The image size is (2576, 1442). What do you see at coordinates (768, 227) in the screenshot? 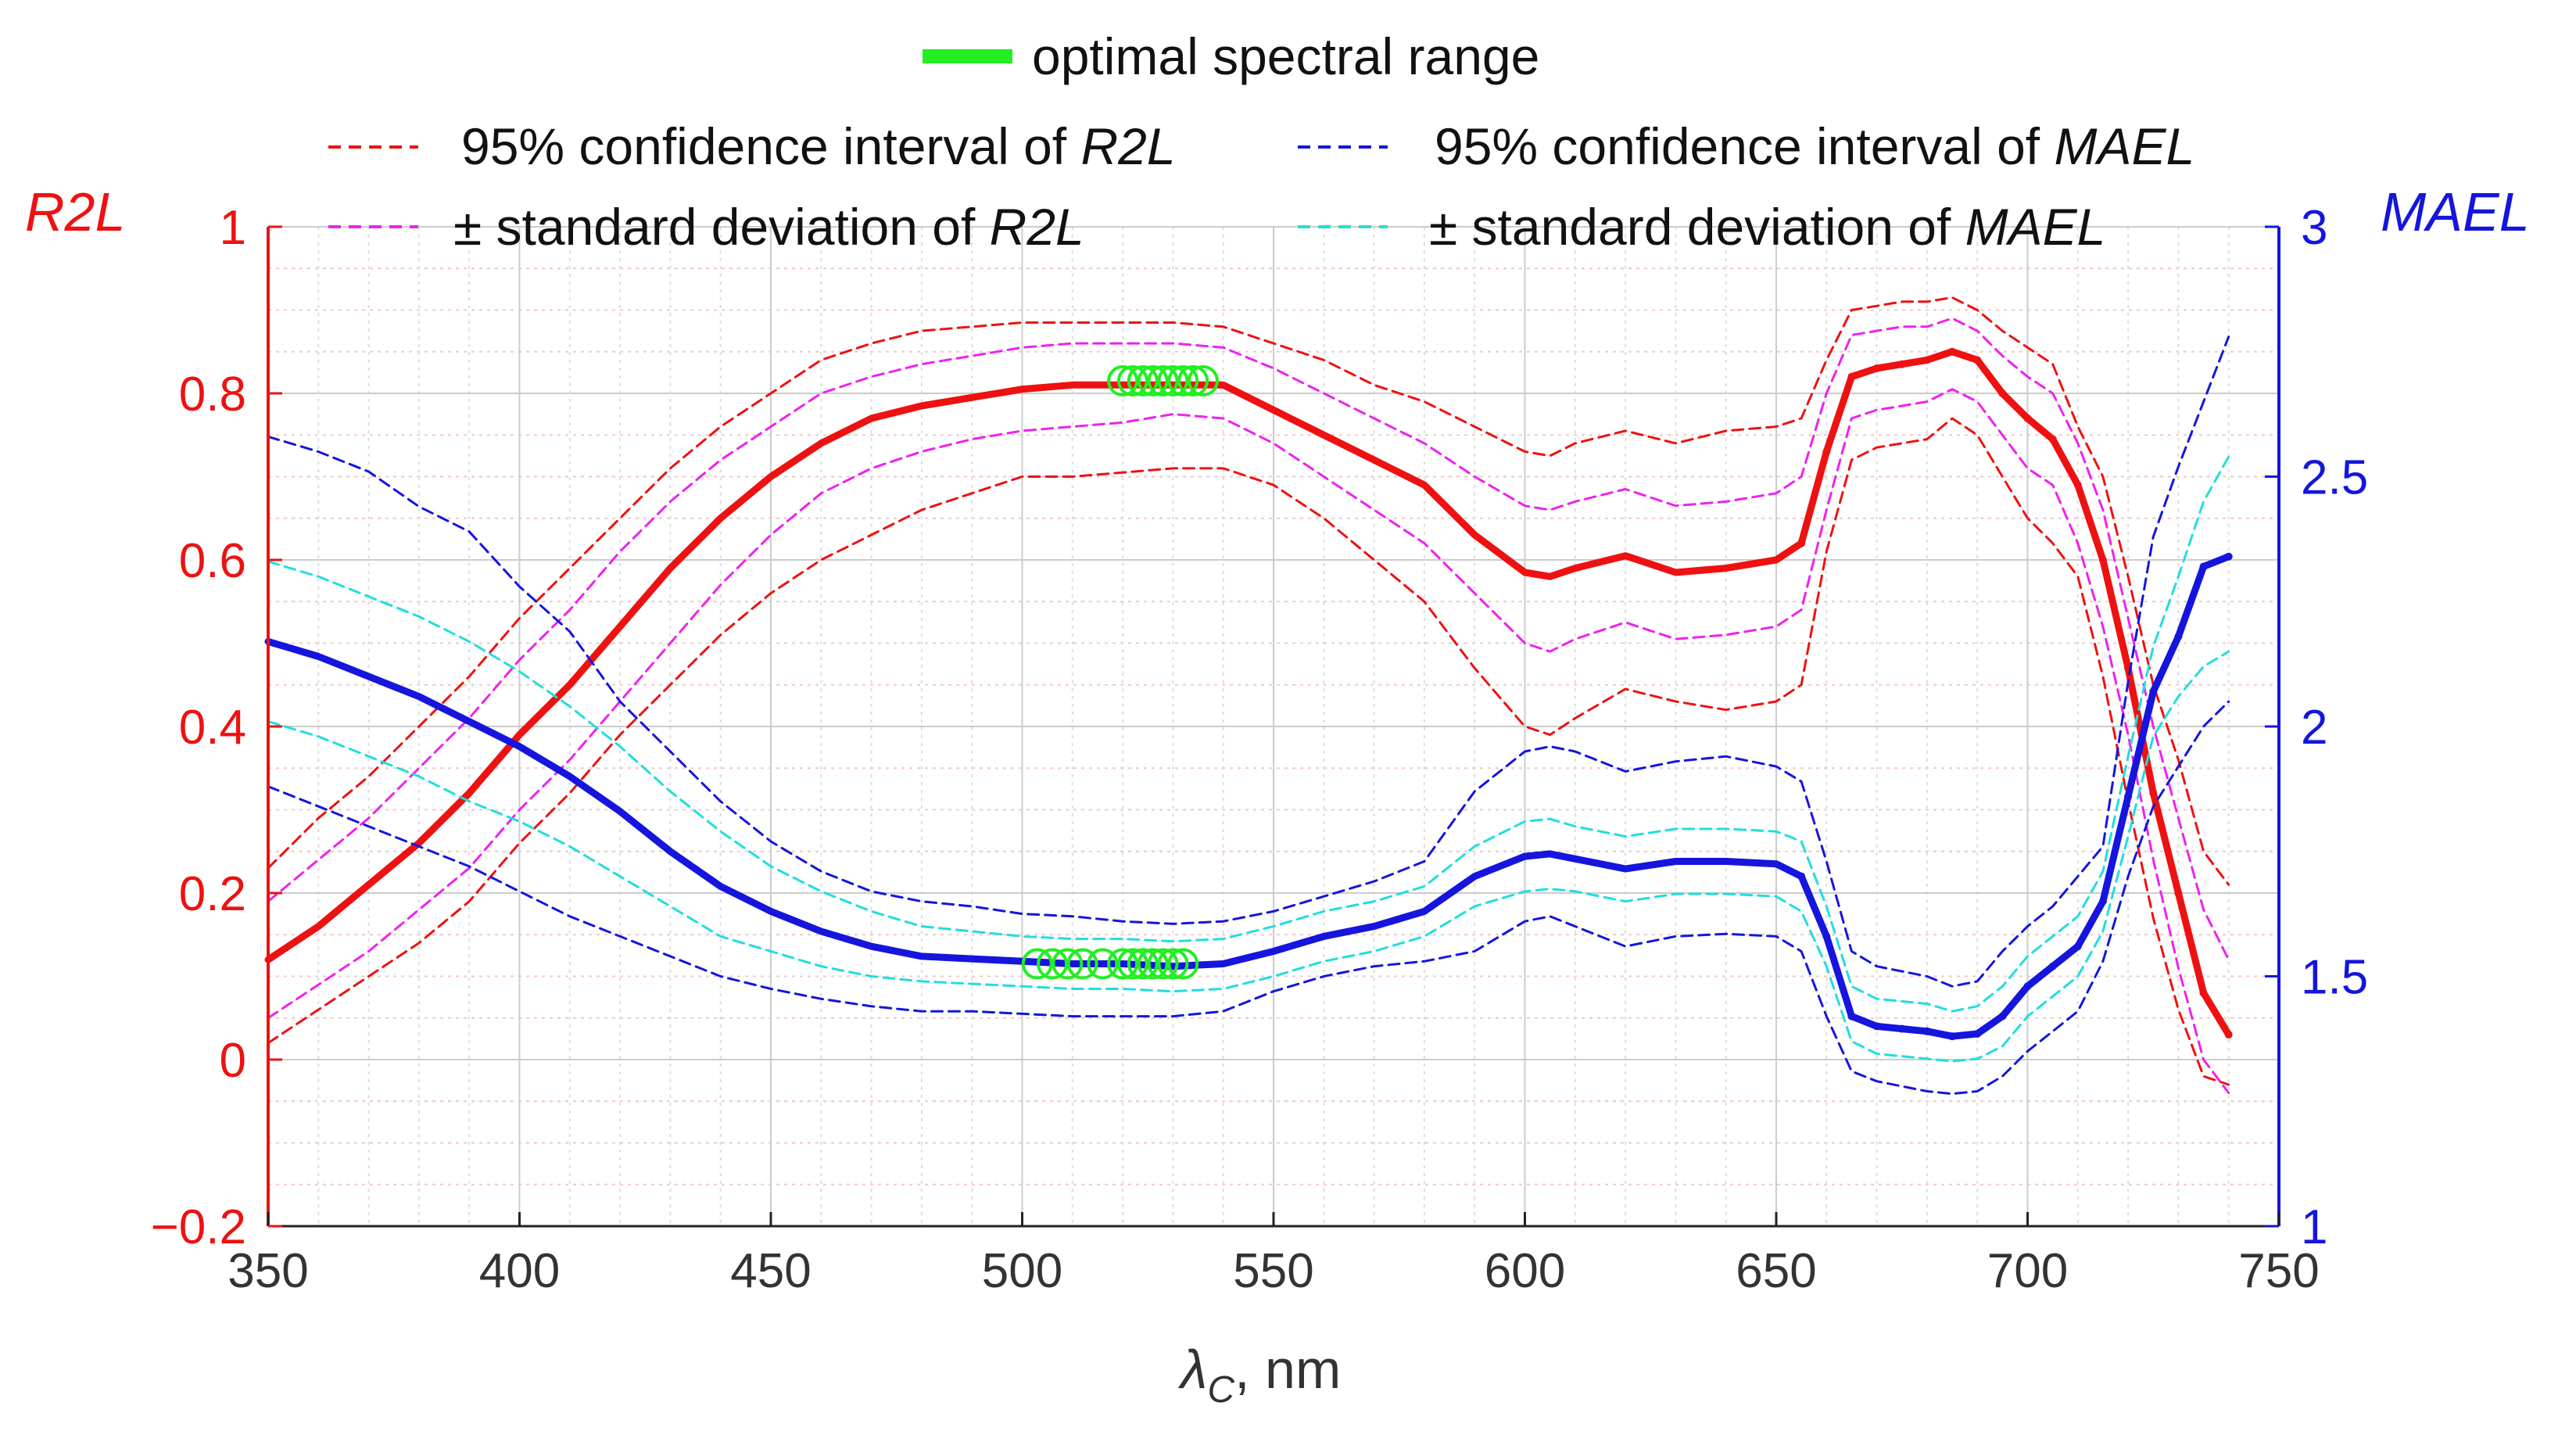
I see `legend-label-r2l-sd: ± standard deviation of R2L` at bounding box center [768, 227].